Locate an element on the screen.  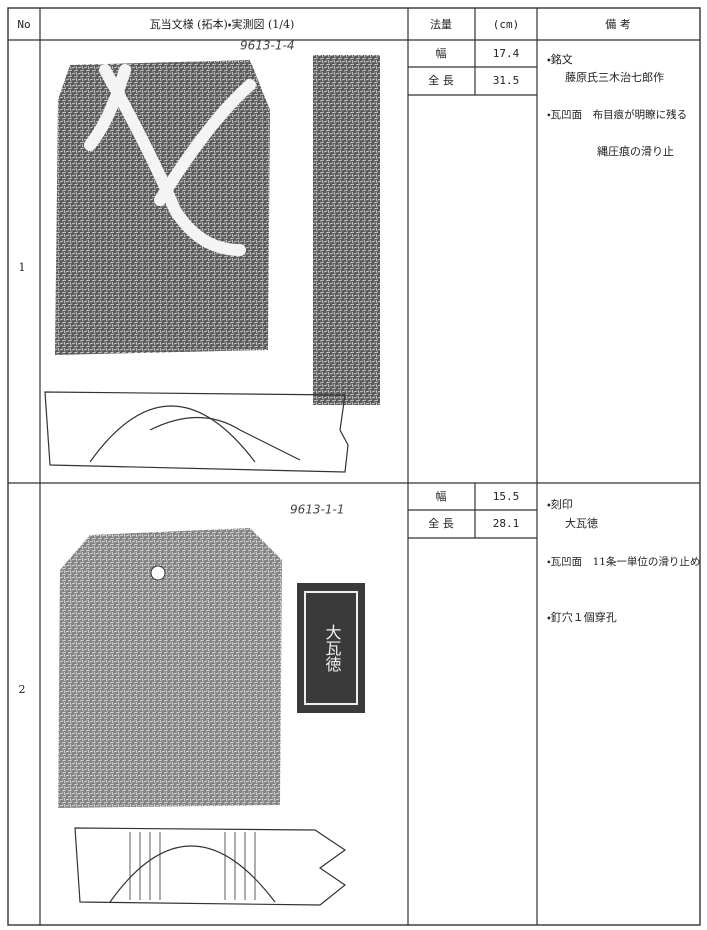
header-measure: 法量 is located at coordinates (441, 24).